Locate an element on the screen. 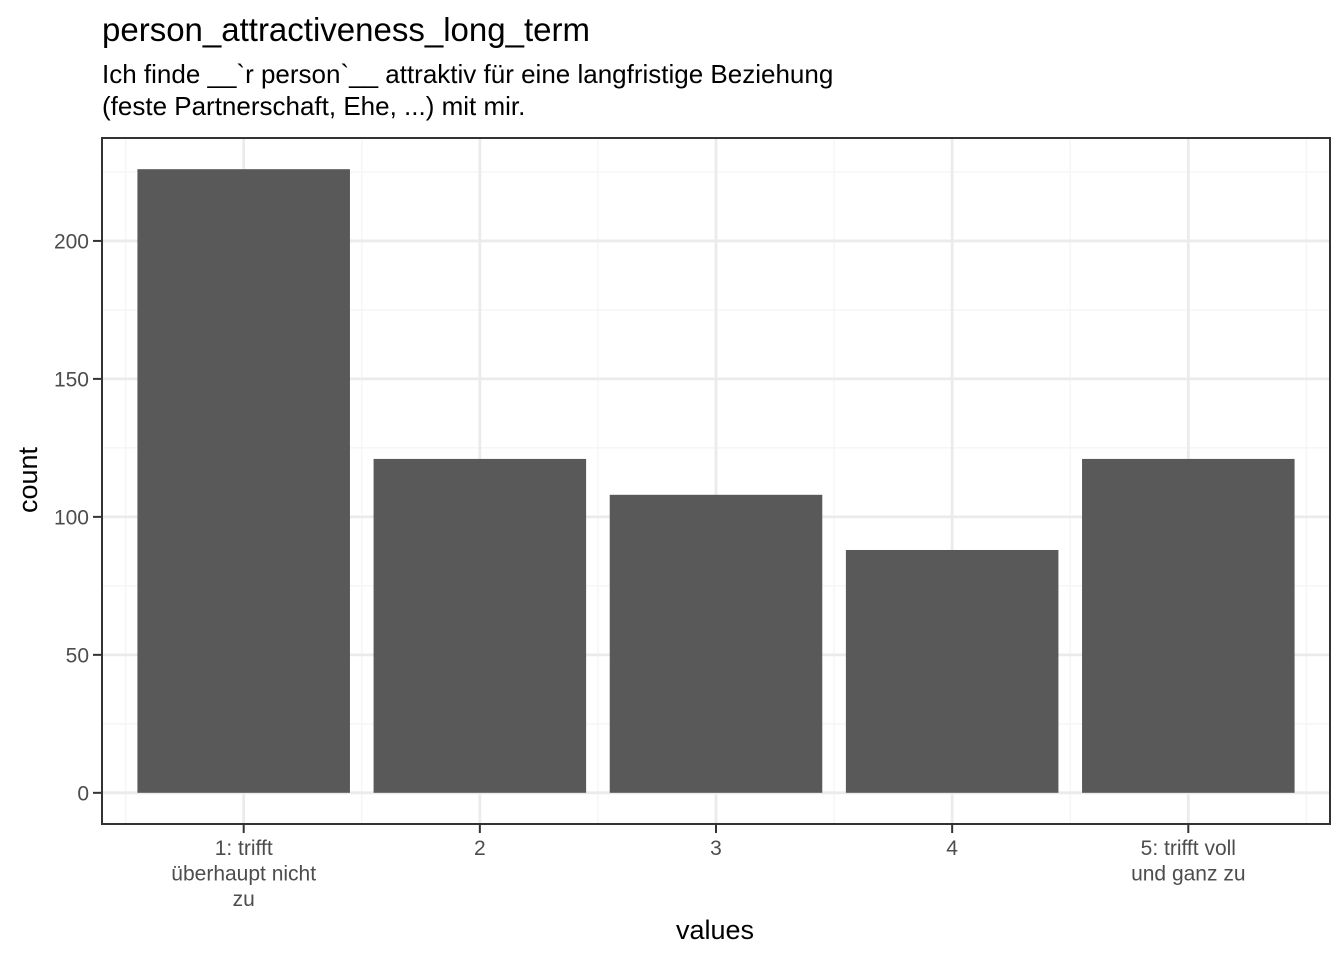 This screenshot has width=1344, height=960. x-tick-label-line: überhaupt nicht is located at coordinates (243, 874).